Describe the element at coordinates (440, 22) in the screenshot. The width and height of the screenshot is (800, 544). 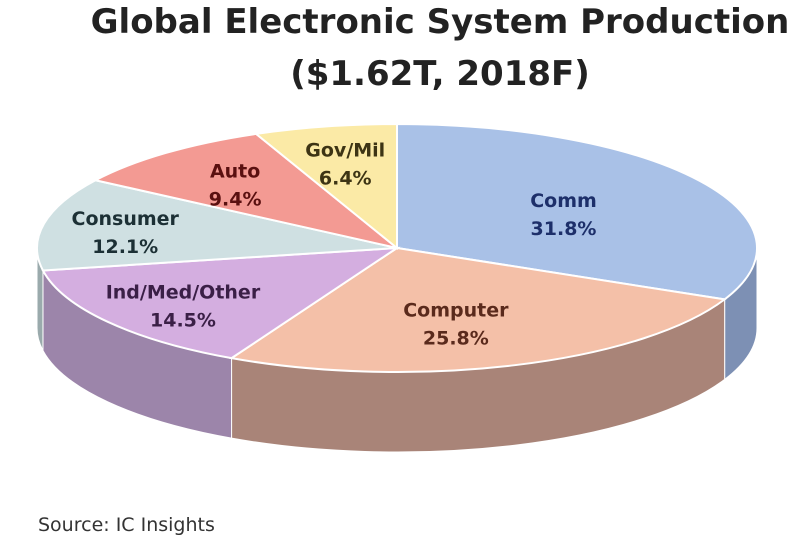
I see `chart-title: Global Electronic System Production` at that location.